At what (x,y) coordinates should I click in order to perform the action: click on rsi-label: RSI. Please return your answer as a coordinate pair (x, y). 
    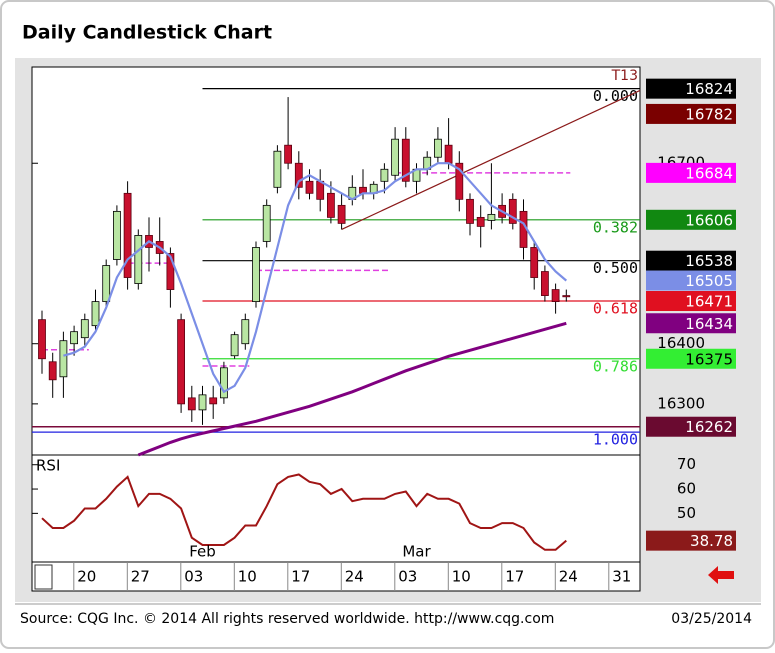
    Looking at the image, I should click on (48, 466).